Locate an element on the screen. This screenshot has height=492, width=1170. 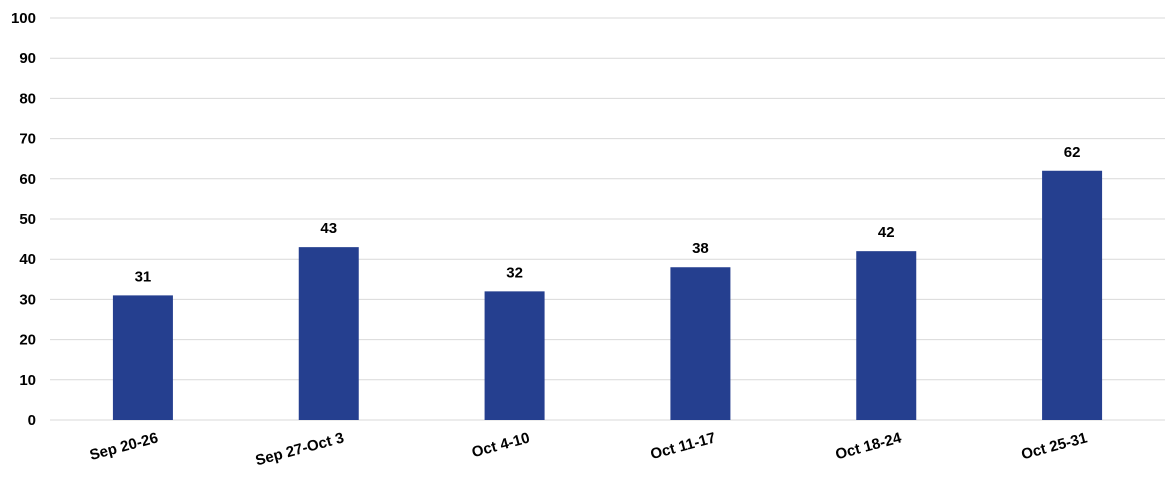
y-tick-label: 100 is located at coordinates (23, 18).